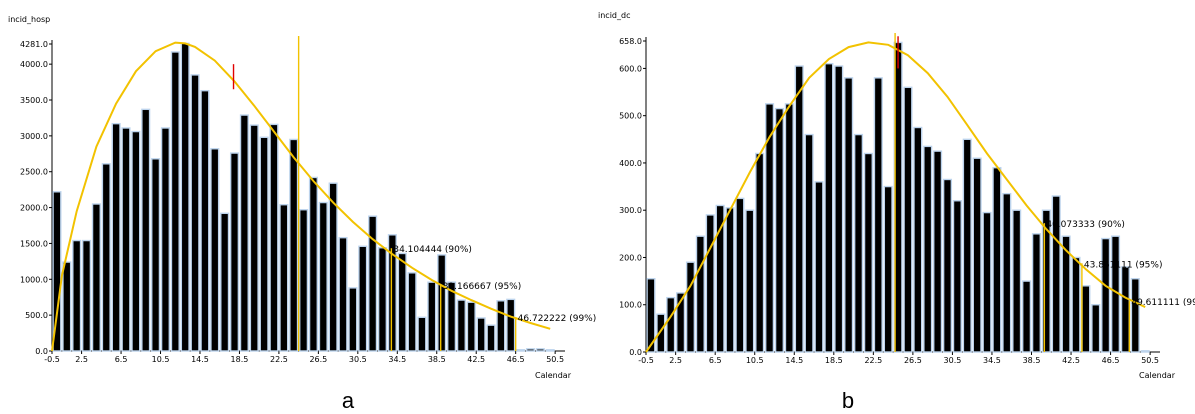 This screenshot has height=414, width=1195. I want to click on y-tick-label: 3500.0, so click(34, 100).